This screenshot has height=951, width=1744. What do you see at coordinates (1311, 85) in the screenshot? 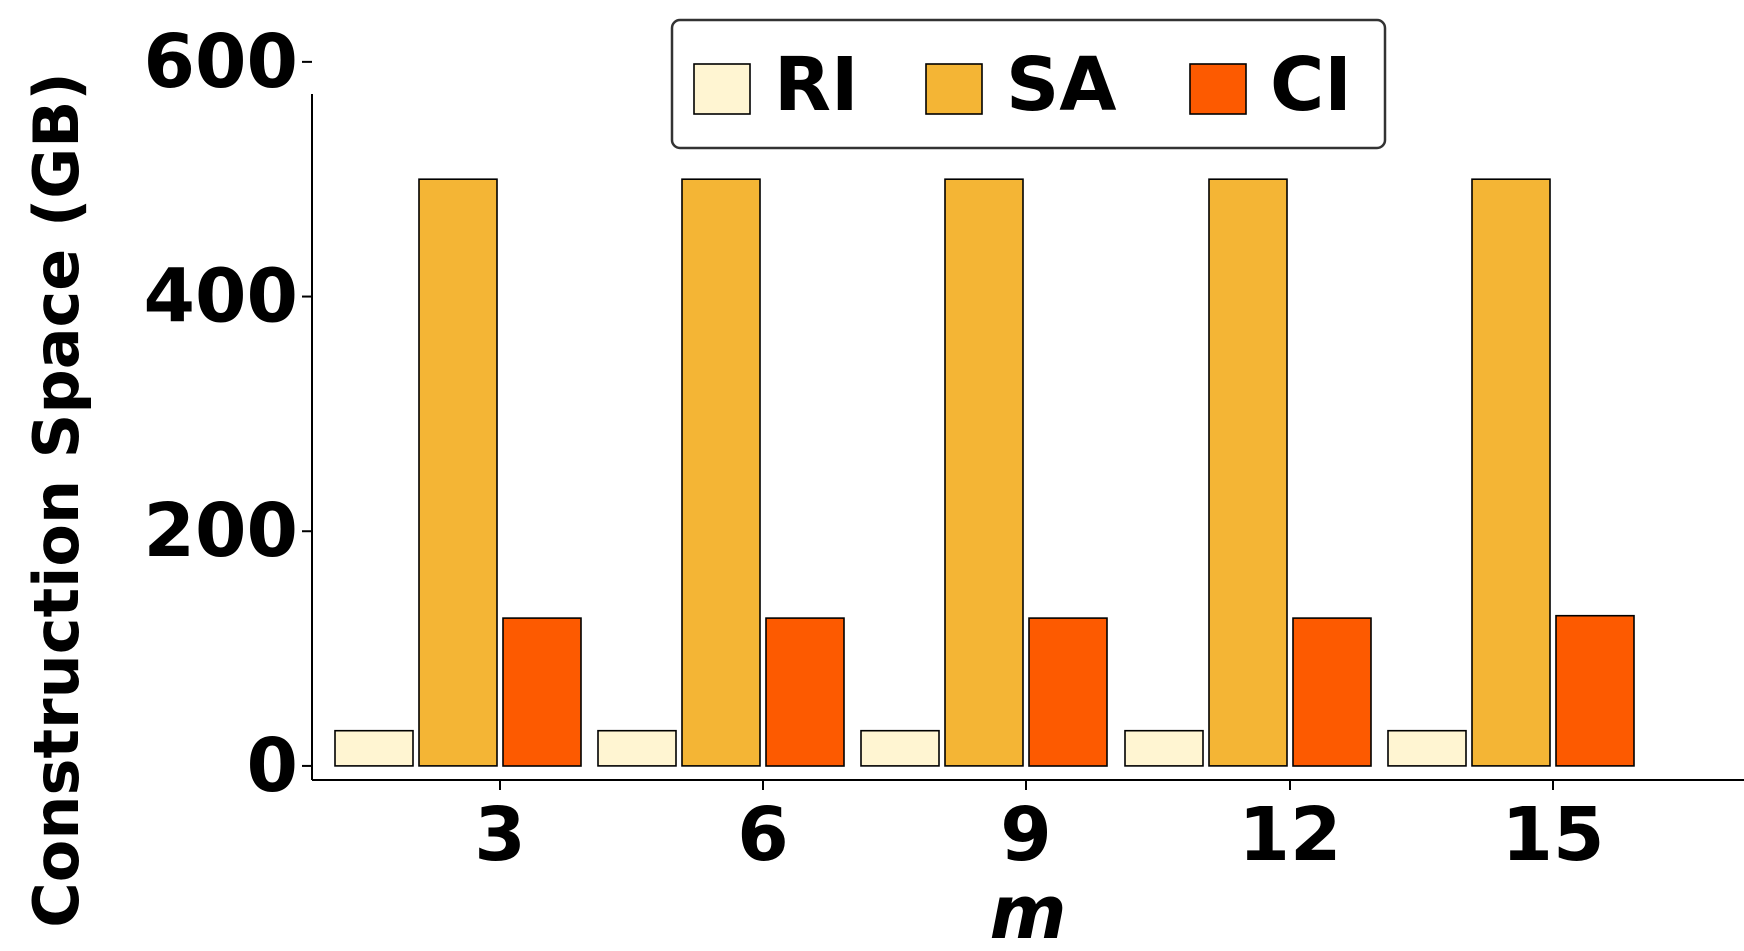
I see `legend-label-ci: CI` at bounding box center [1311, 85].